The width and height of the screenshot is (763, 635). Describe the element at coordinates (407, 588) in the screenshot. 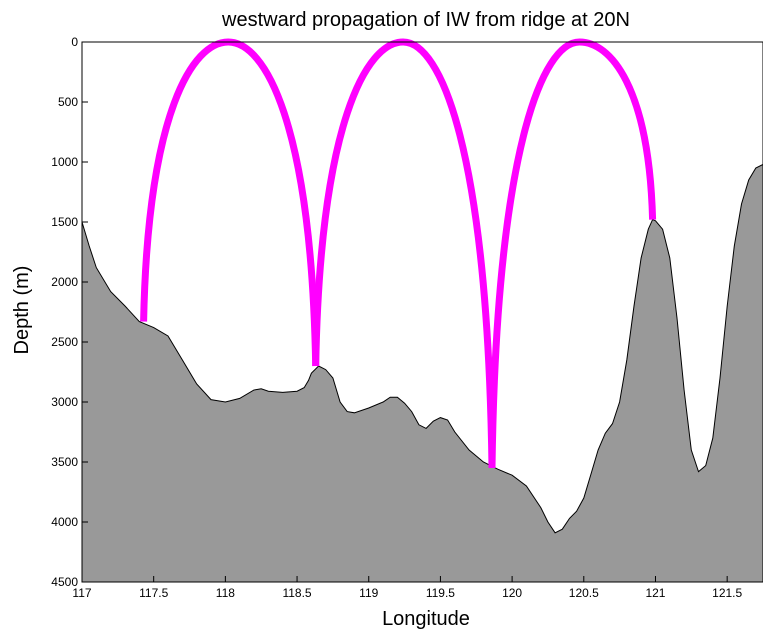

I see `x-axis: 117 117.5 118 118.5 119 119.5 120 120.5 121 121.5` at that location.